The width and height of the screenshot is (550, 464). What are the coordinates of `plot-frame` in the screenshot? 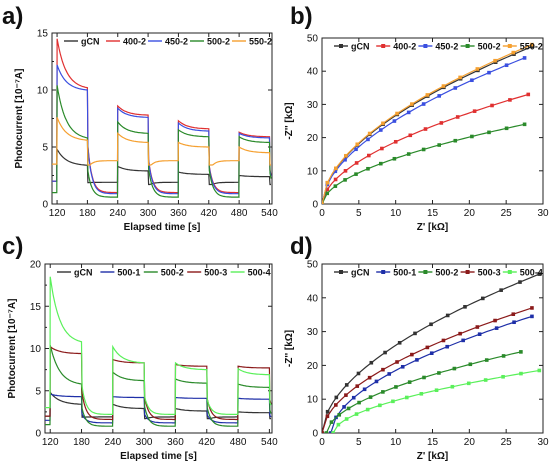 It's located at (432, 348).